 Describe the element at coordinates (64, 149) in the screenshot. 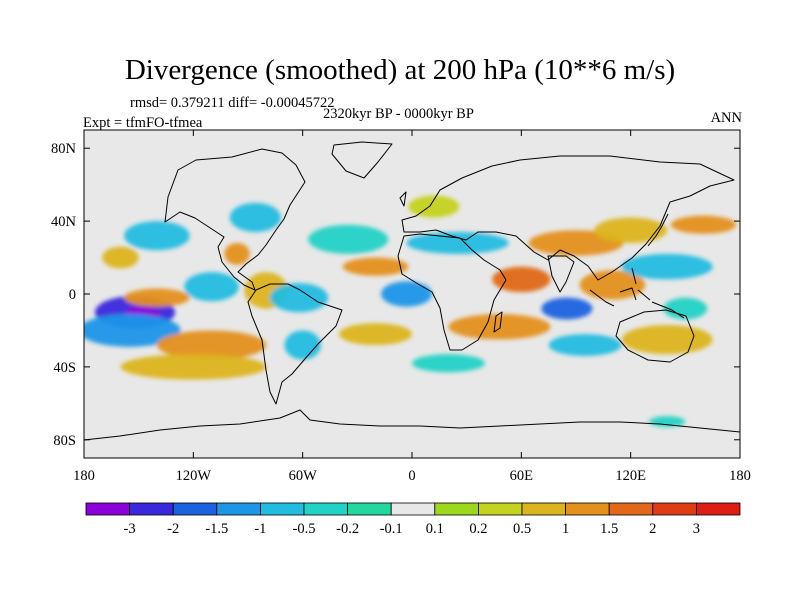

I see `y-tick-label-0: 80N` at that location.